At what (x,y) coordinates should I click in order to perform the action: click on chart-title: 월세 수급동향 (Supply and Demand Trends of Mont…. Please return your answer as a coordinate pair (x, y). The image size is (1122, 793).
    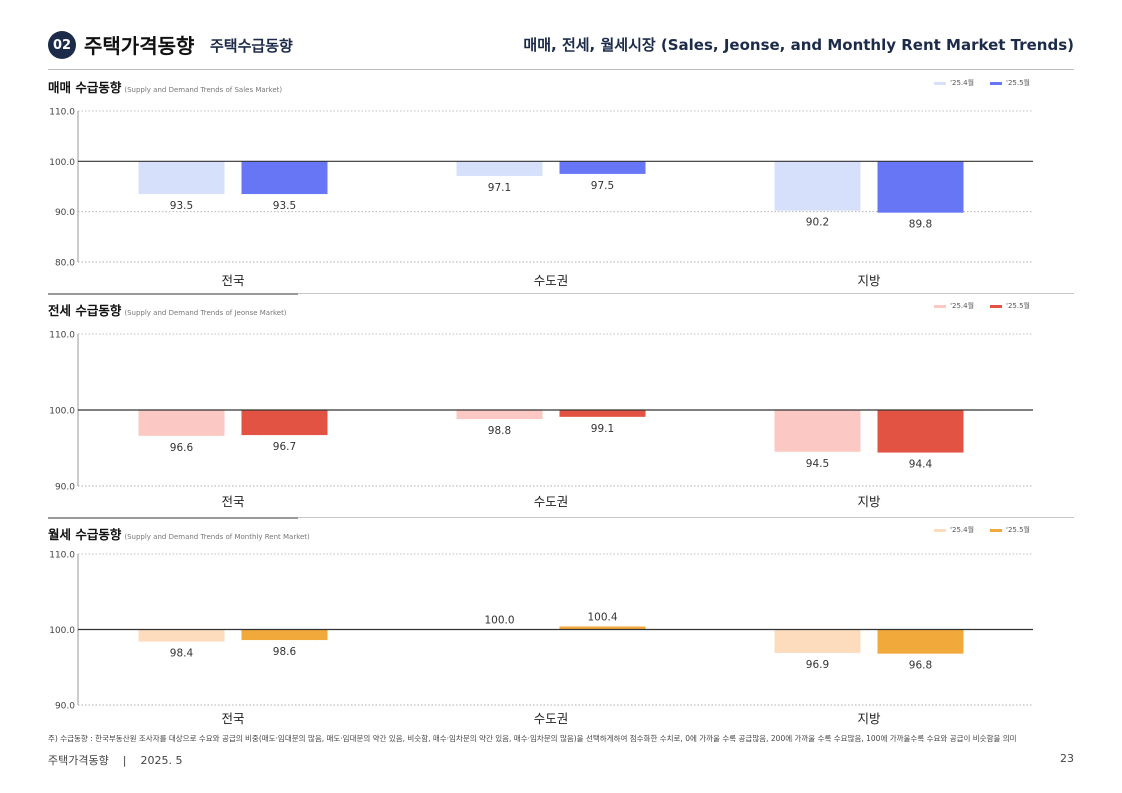
    Looking at the image, I should click on (179, 533).